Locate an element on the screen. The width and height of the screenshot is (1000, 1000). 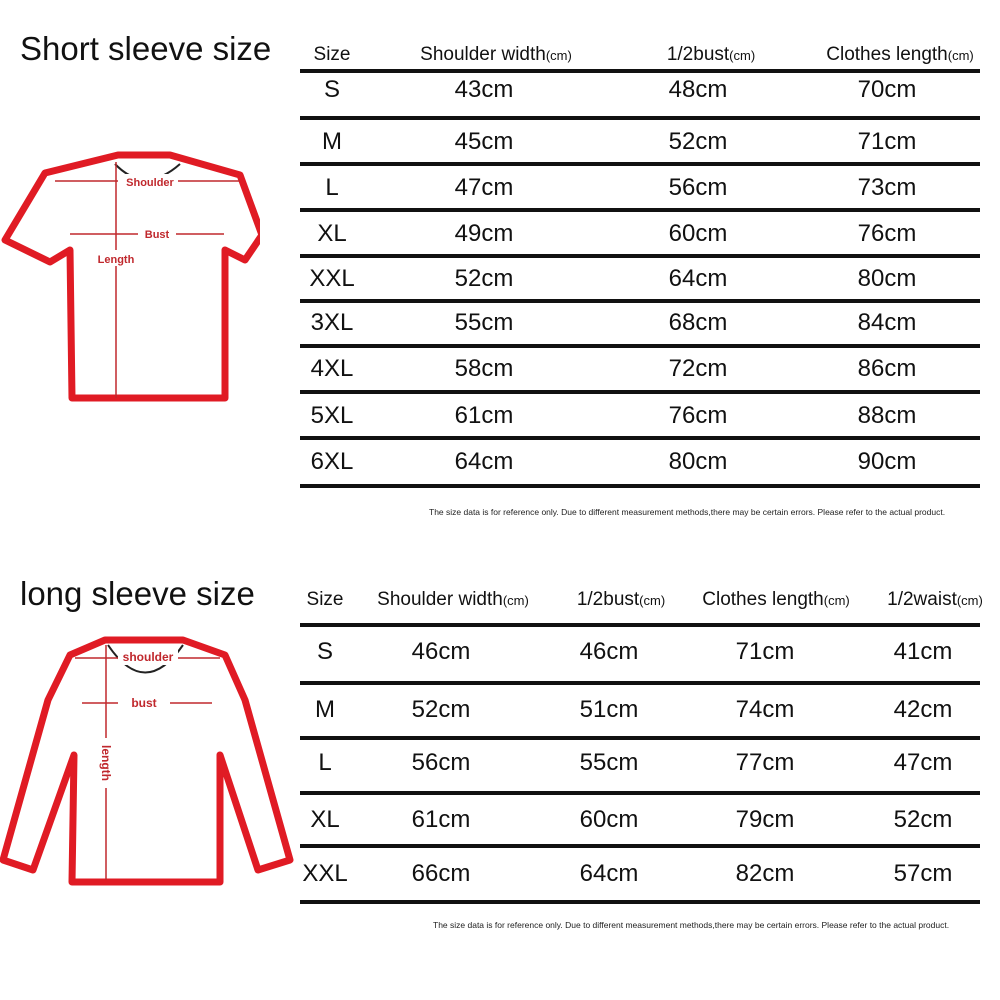
size-cell: 5XL is located at coordinates (332, 415).